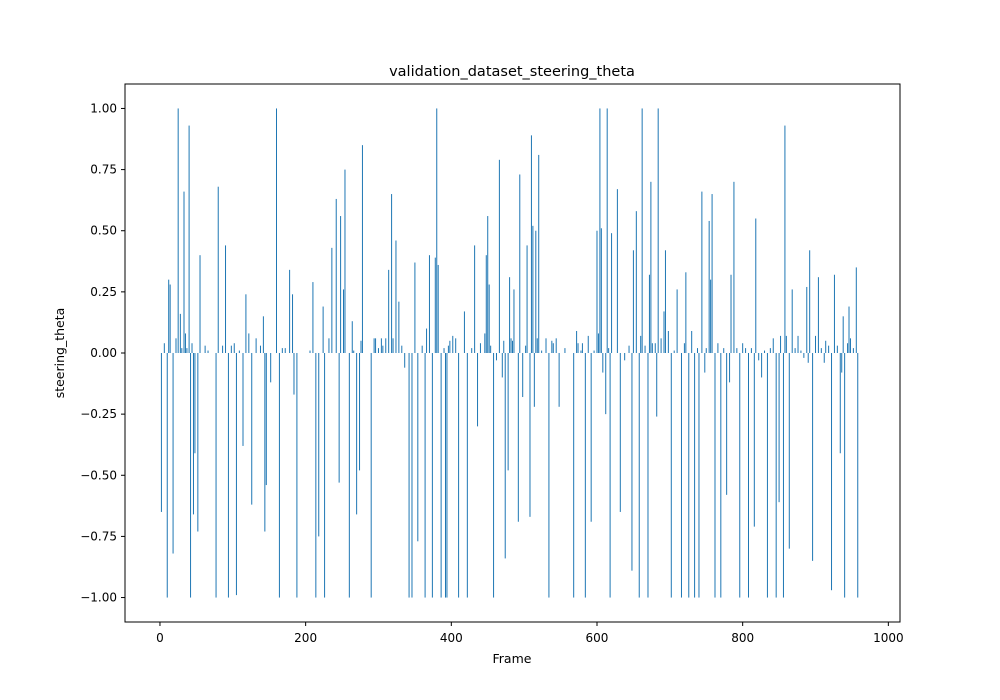 Image resolution: width=1000 pixels, height=700 pixels. What do you see at coordinates (103, 108) in the screenshot?
I see `y-tick-label: 1.00` at bounding box center [103, 108].